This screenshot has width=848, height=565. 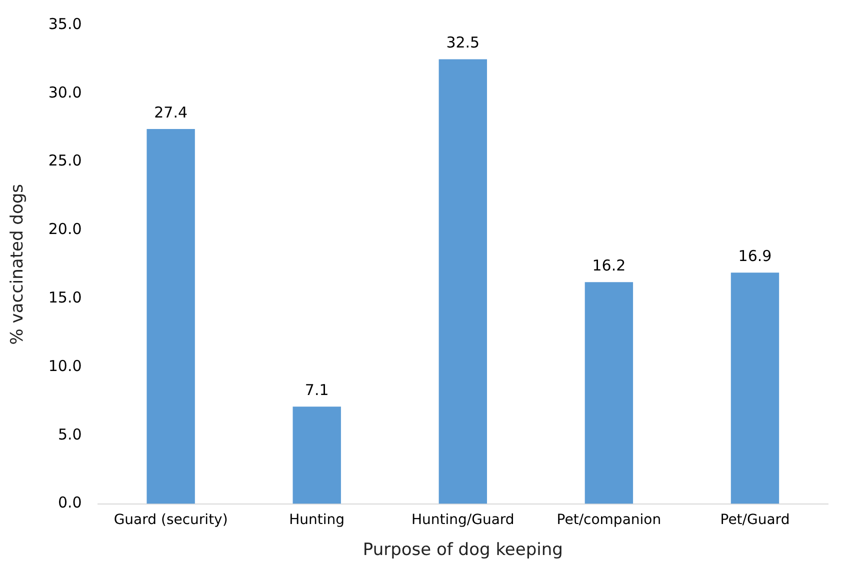 What do you see at coordinates (755, 520) in the screenshot?
I see `x-tick-label: Pet/Guard` at bounding box center [755, 520].